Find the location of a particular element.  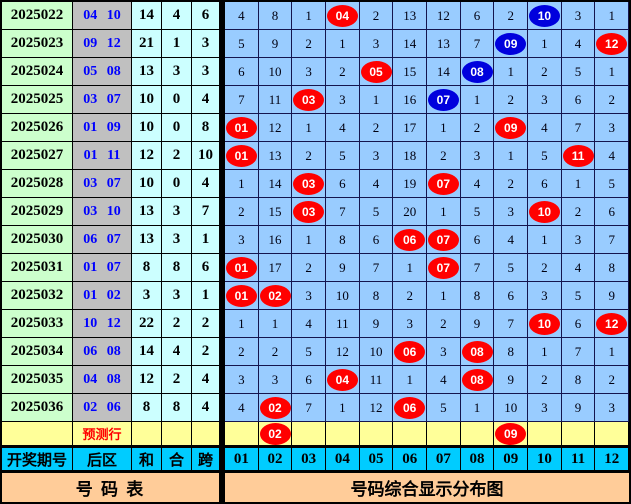

header-ball-number: 09 is located at coordinates (511, 459).